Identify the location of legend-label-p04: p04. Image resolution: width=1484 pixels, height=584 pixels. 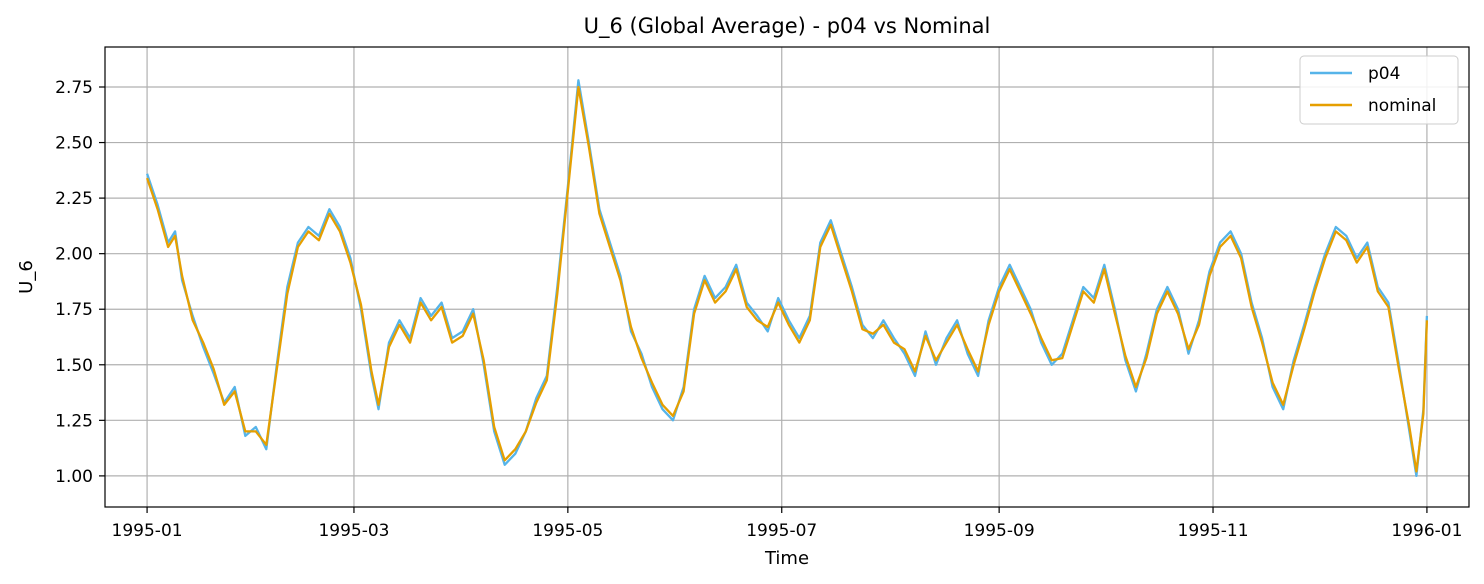
(1384, 74).